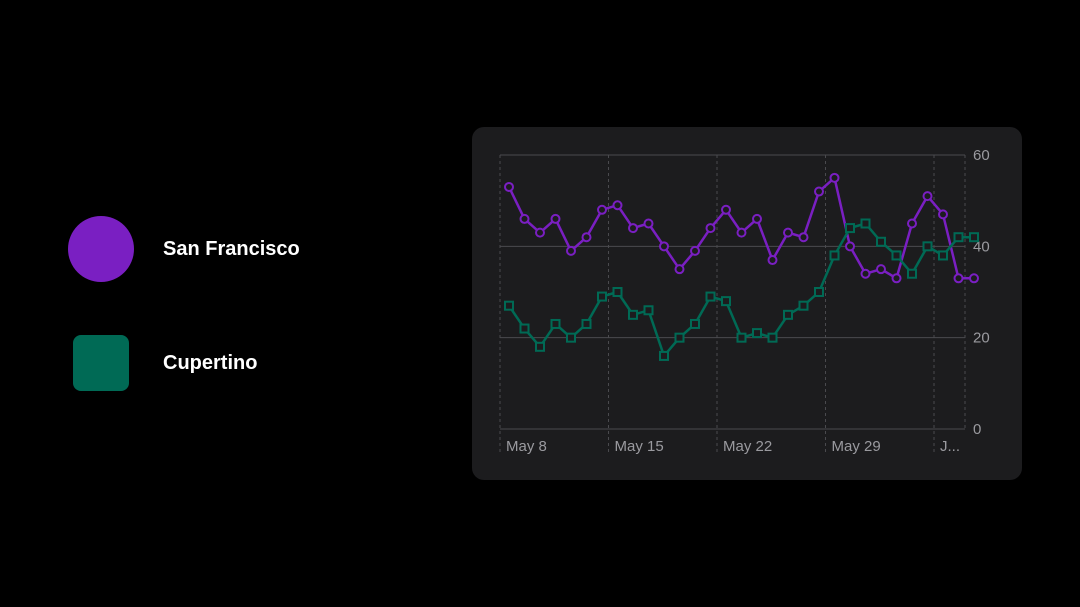 The height and width of the screenshot is (607, 1080). I want to click on square-swatch-icon, so click(101, 363).